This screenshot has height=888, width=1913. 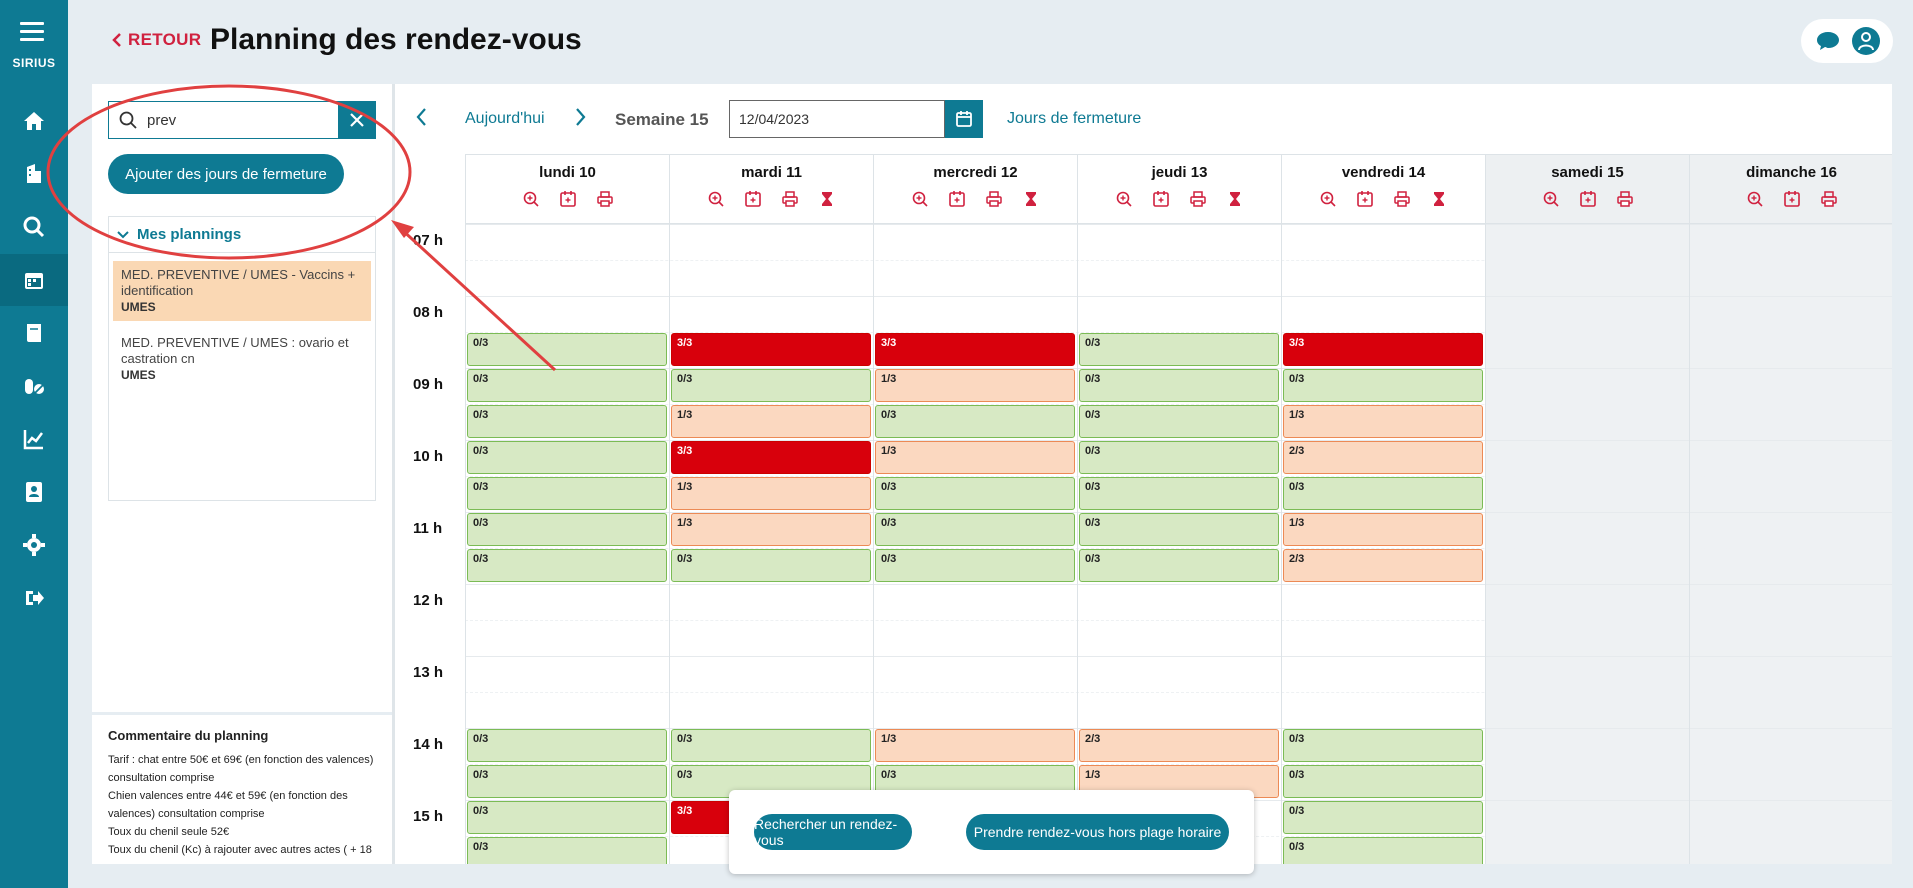 I want to click on back-button: RETOUR, so click(x=156, y=40).